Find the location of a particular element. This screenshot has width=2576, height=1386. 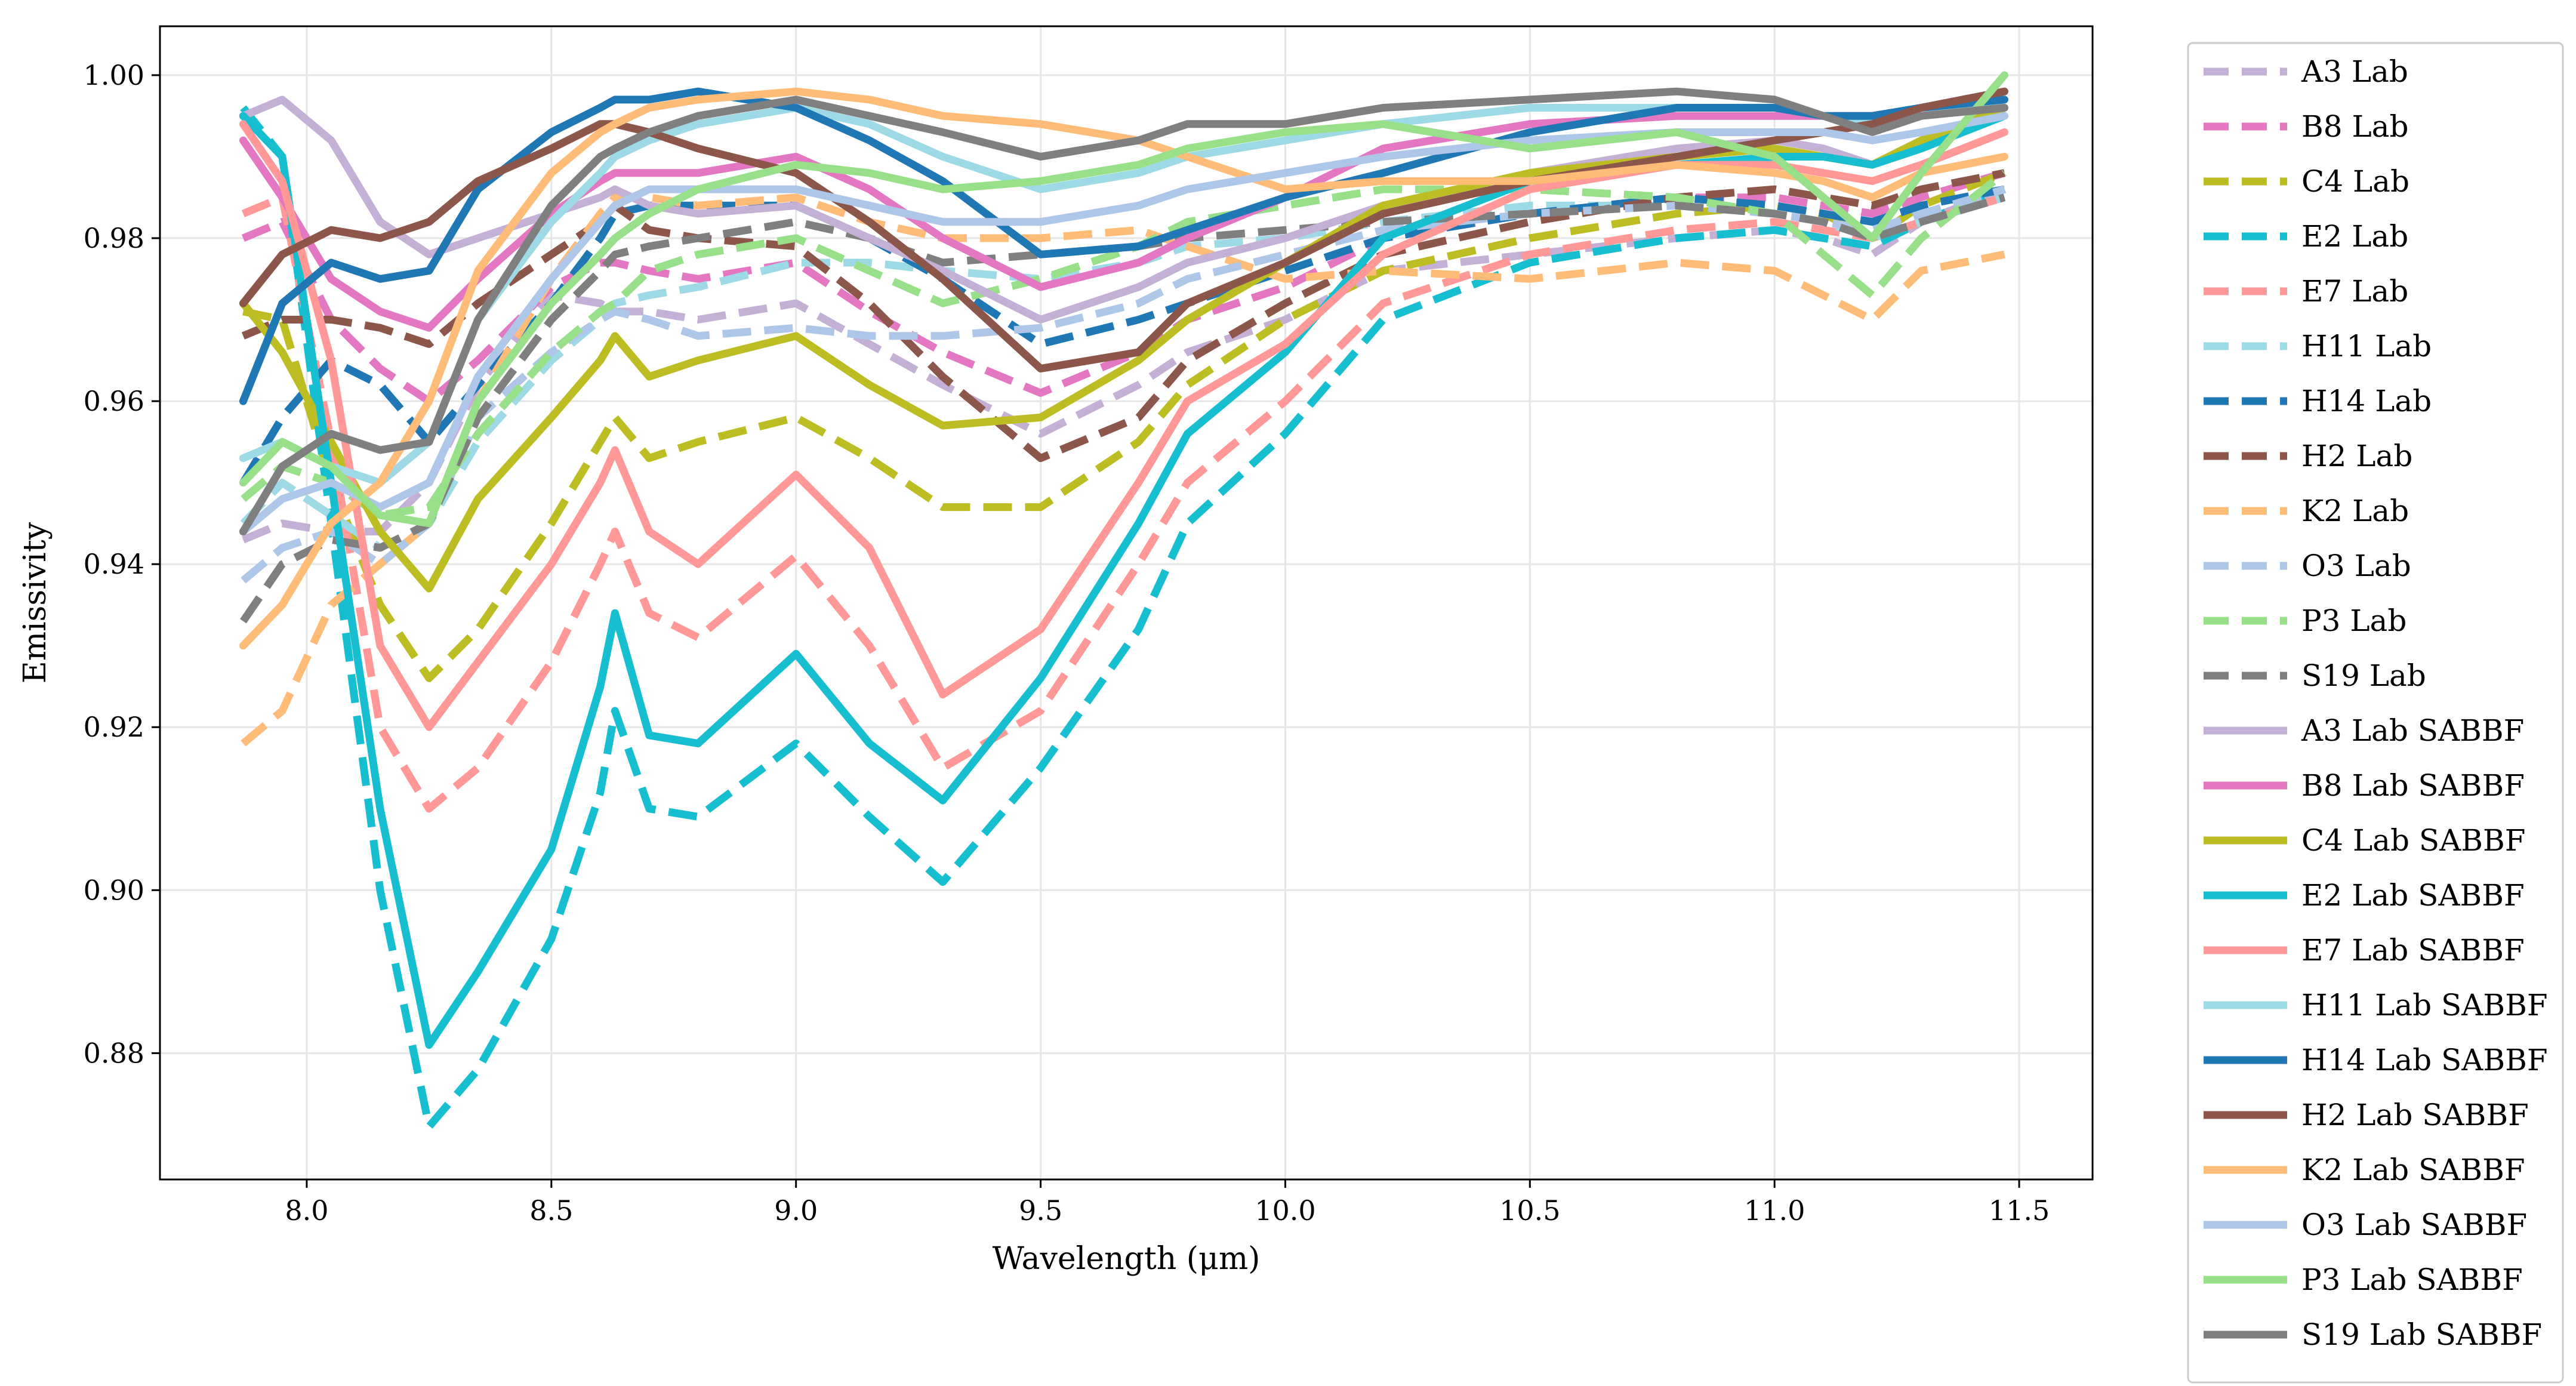

series-line-h2-lab is located at coordinates (1123, 316).